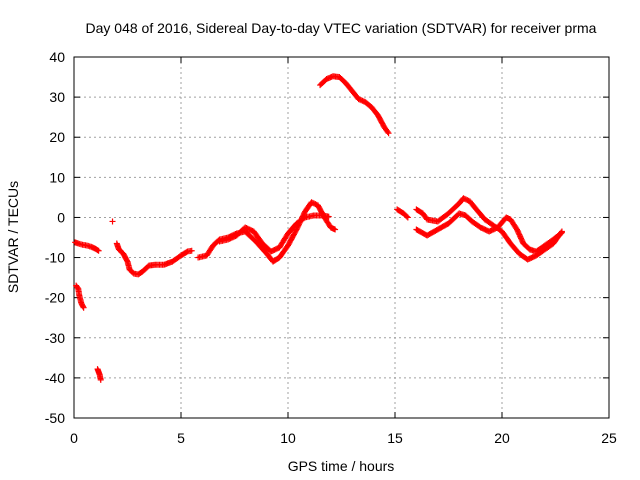 The width and height of the screenshot is (640, 480). Describe the element at coordinates (402, 213) in the screenshot. I see `series-arc-afternoon-start` at that location.